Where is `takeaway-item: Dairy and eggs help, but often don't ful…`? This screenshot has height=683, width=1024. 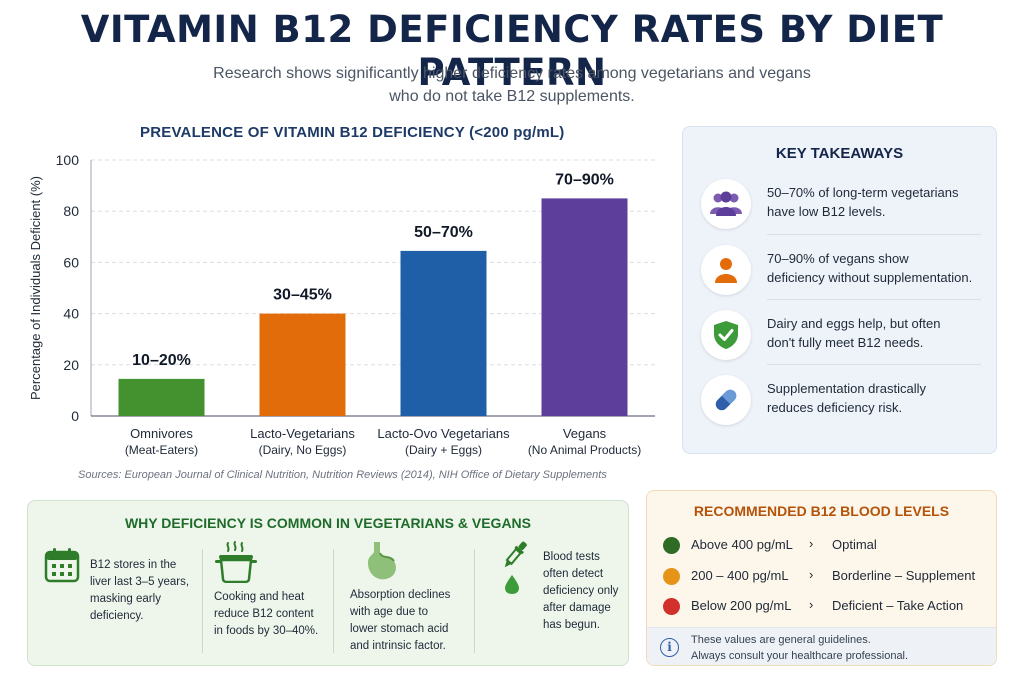 takeaway-item: Dairy and eggs help, but often don't ful… is located at coordinates (841, 334).